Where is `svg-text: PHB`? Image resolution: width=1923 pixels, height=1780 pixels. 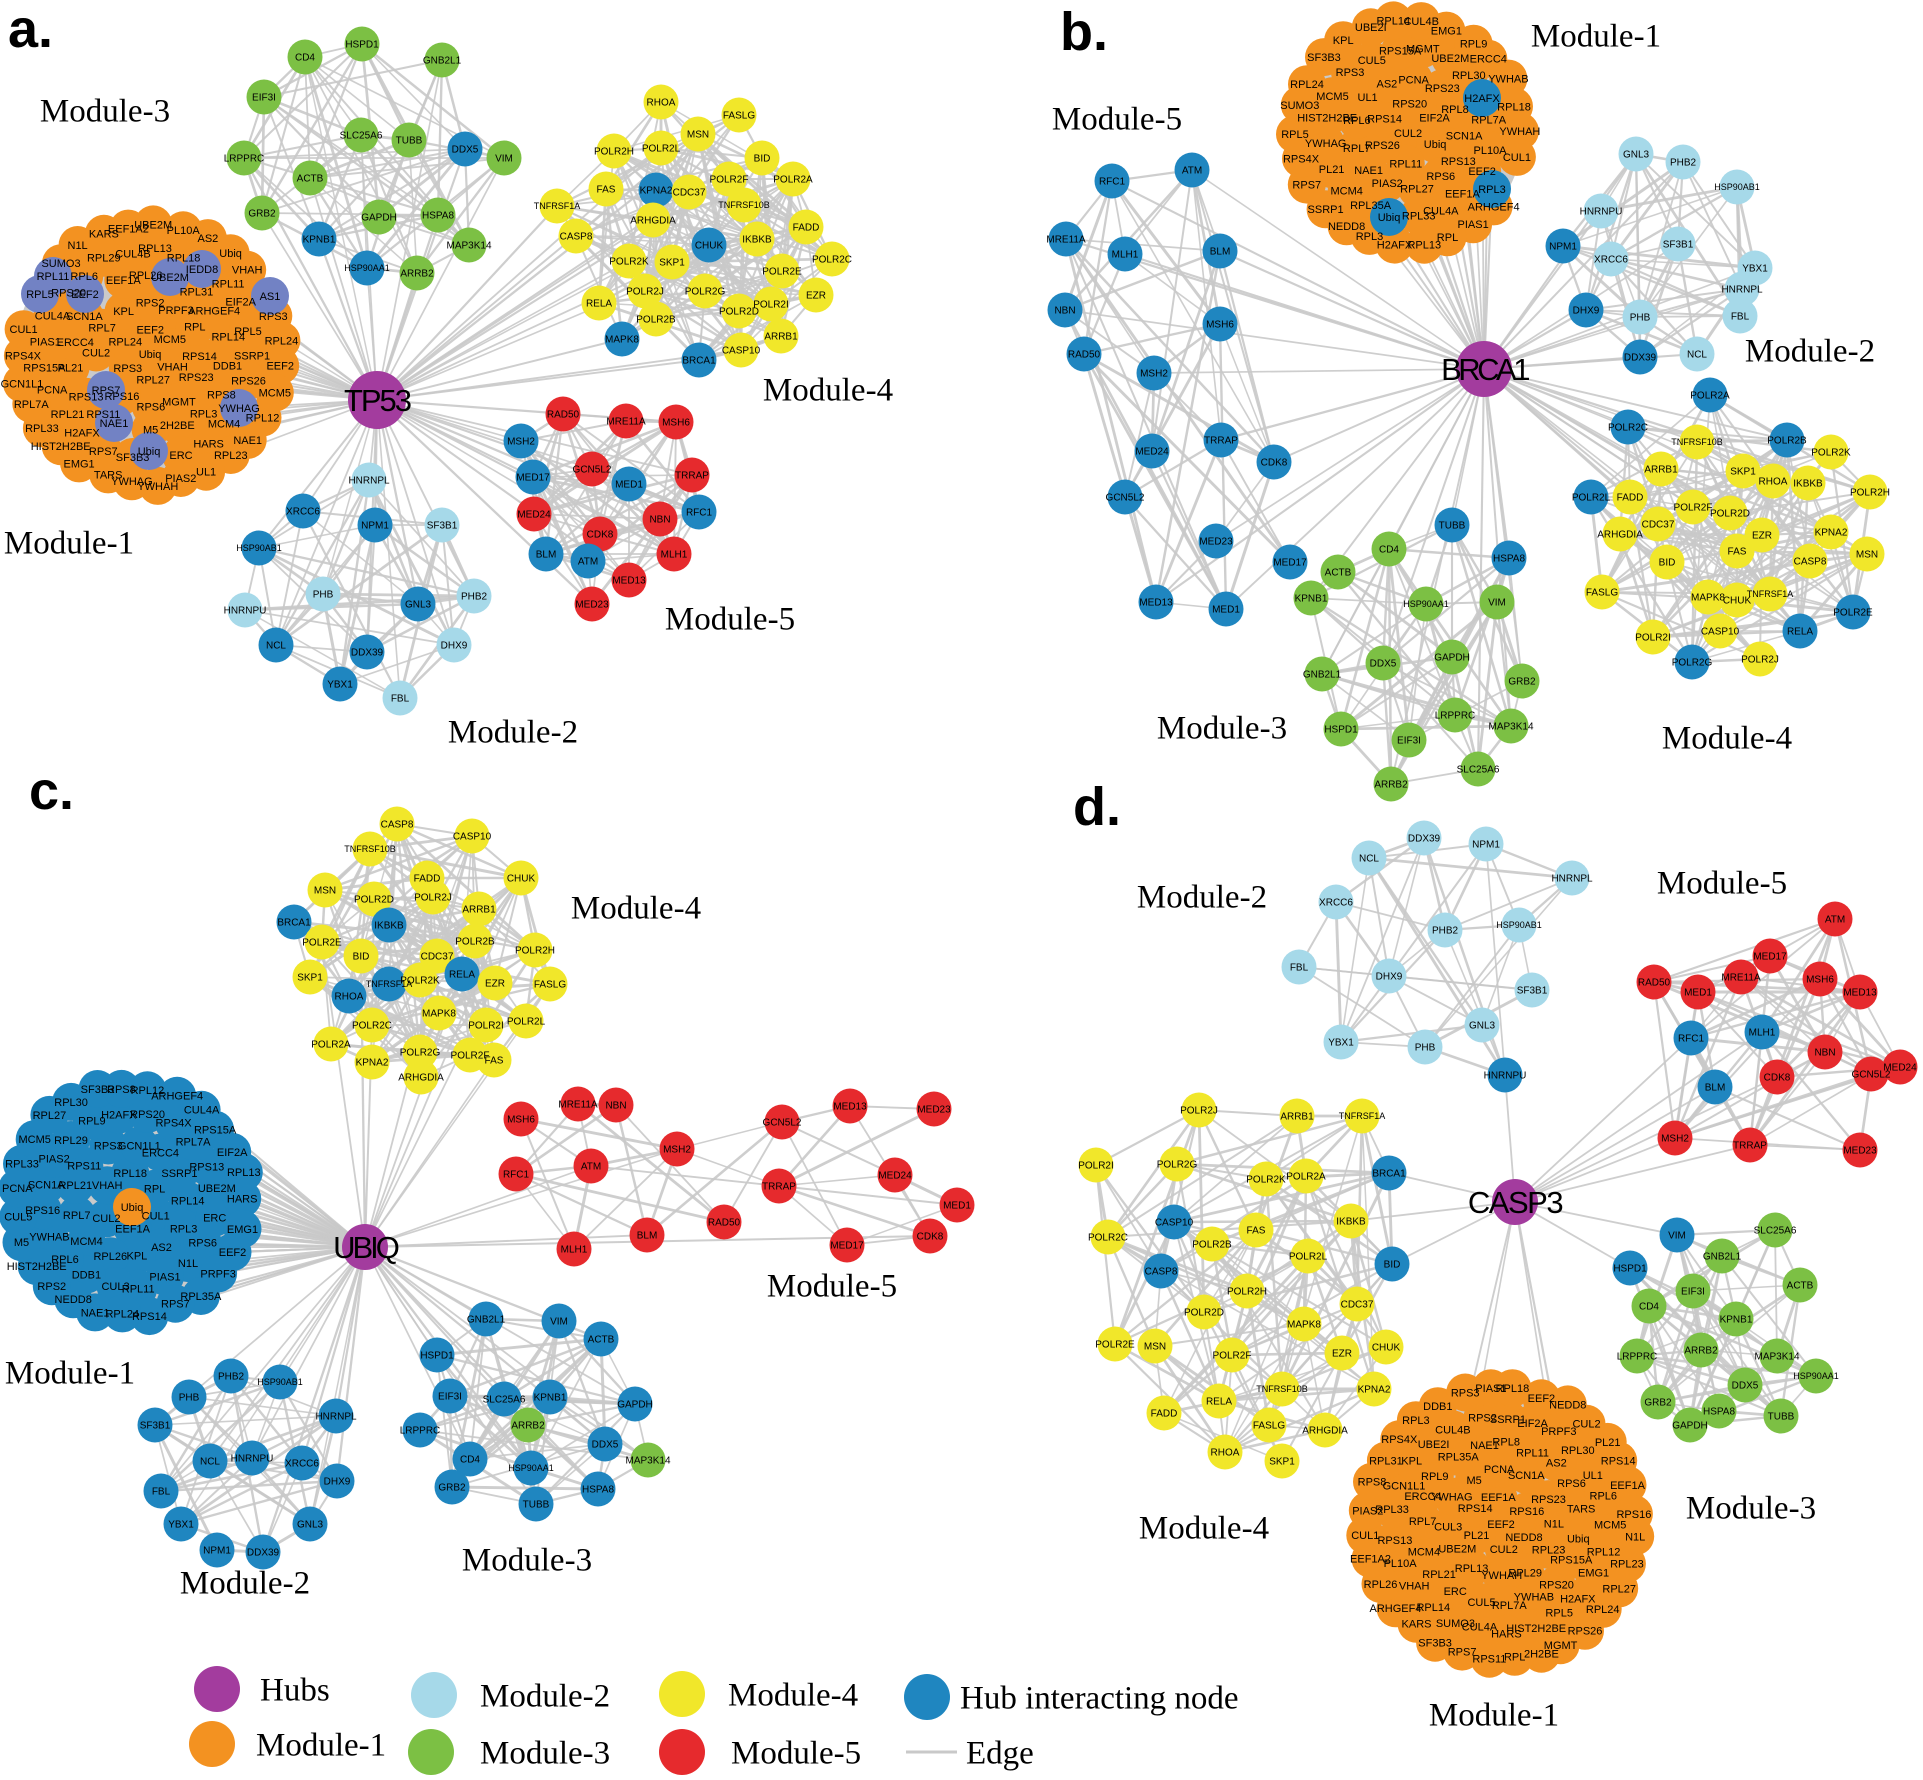 svg-text: PHB is located at coordinates (1640, 318).